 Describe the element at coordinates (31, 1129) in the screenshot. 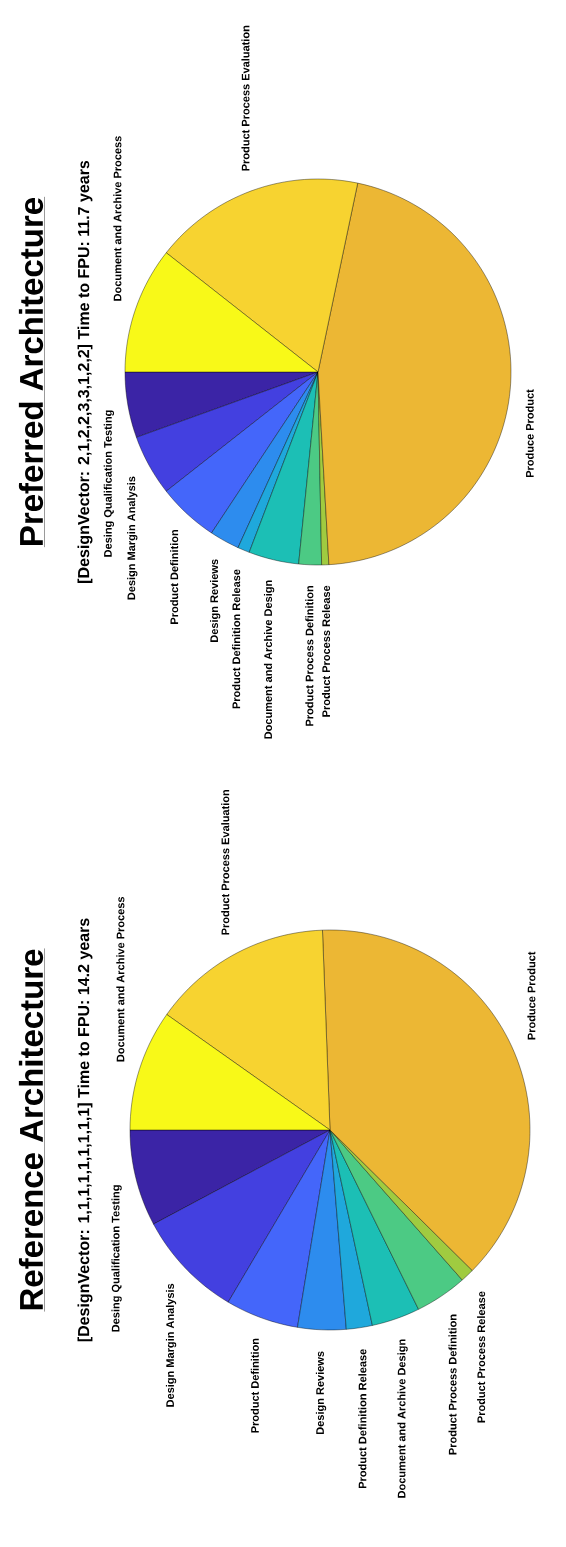

I see `text: Reference Architecture` at that location.